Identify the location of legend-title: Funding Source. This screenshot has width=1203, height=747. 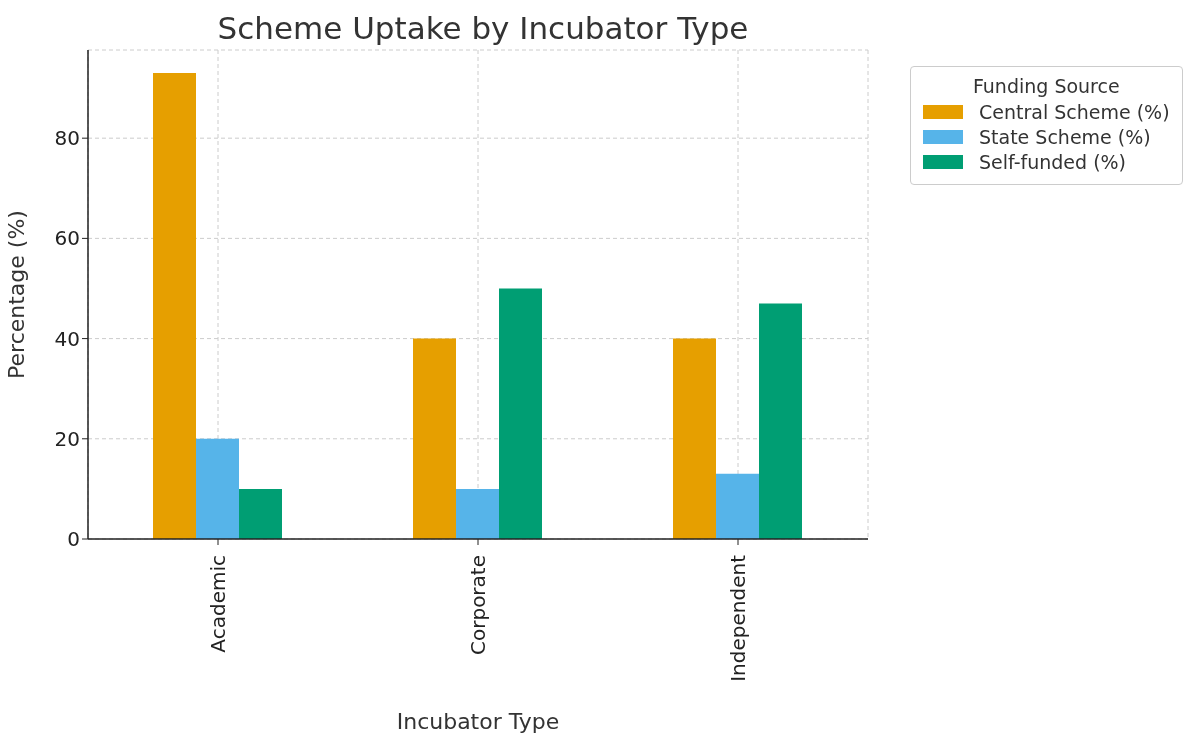
(1046, 86).